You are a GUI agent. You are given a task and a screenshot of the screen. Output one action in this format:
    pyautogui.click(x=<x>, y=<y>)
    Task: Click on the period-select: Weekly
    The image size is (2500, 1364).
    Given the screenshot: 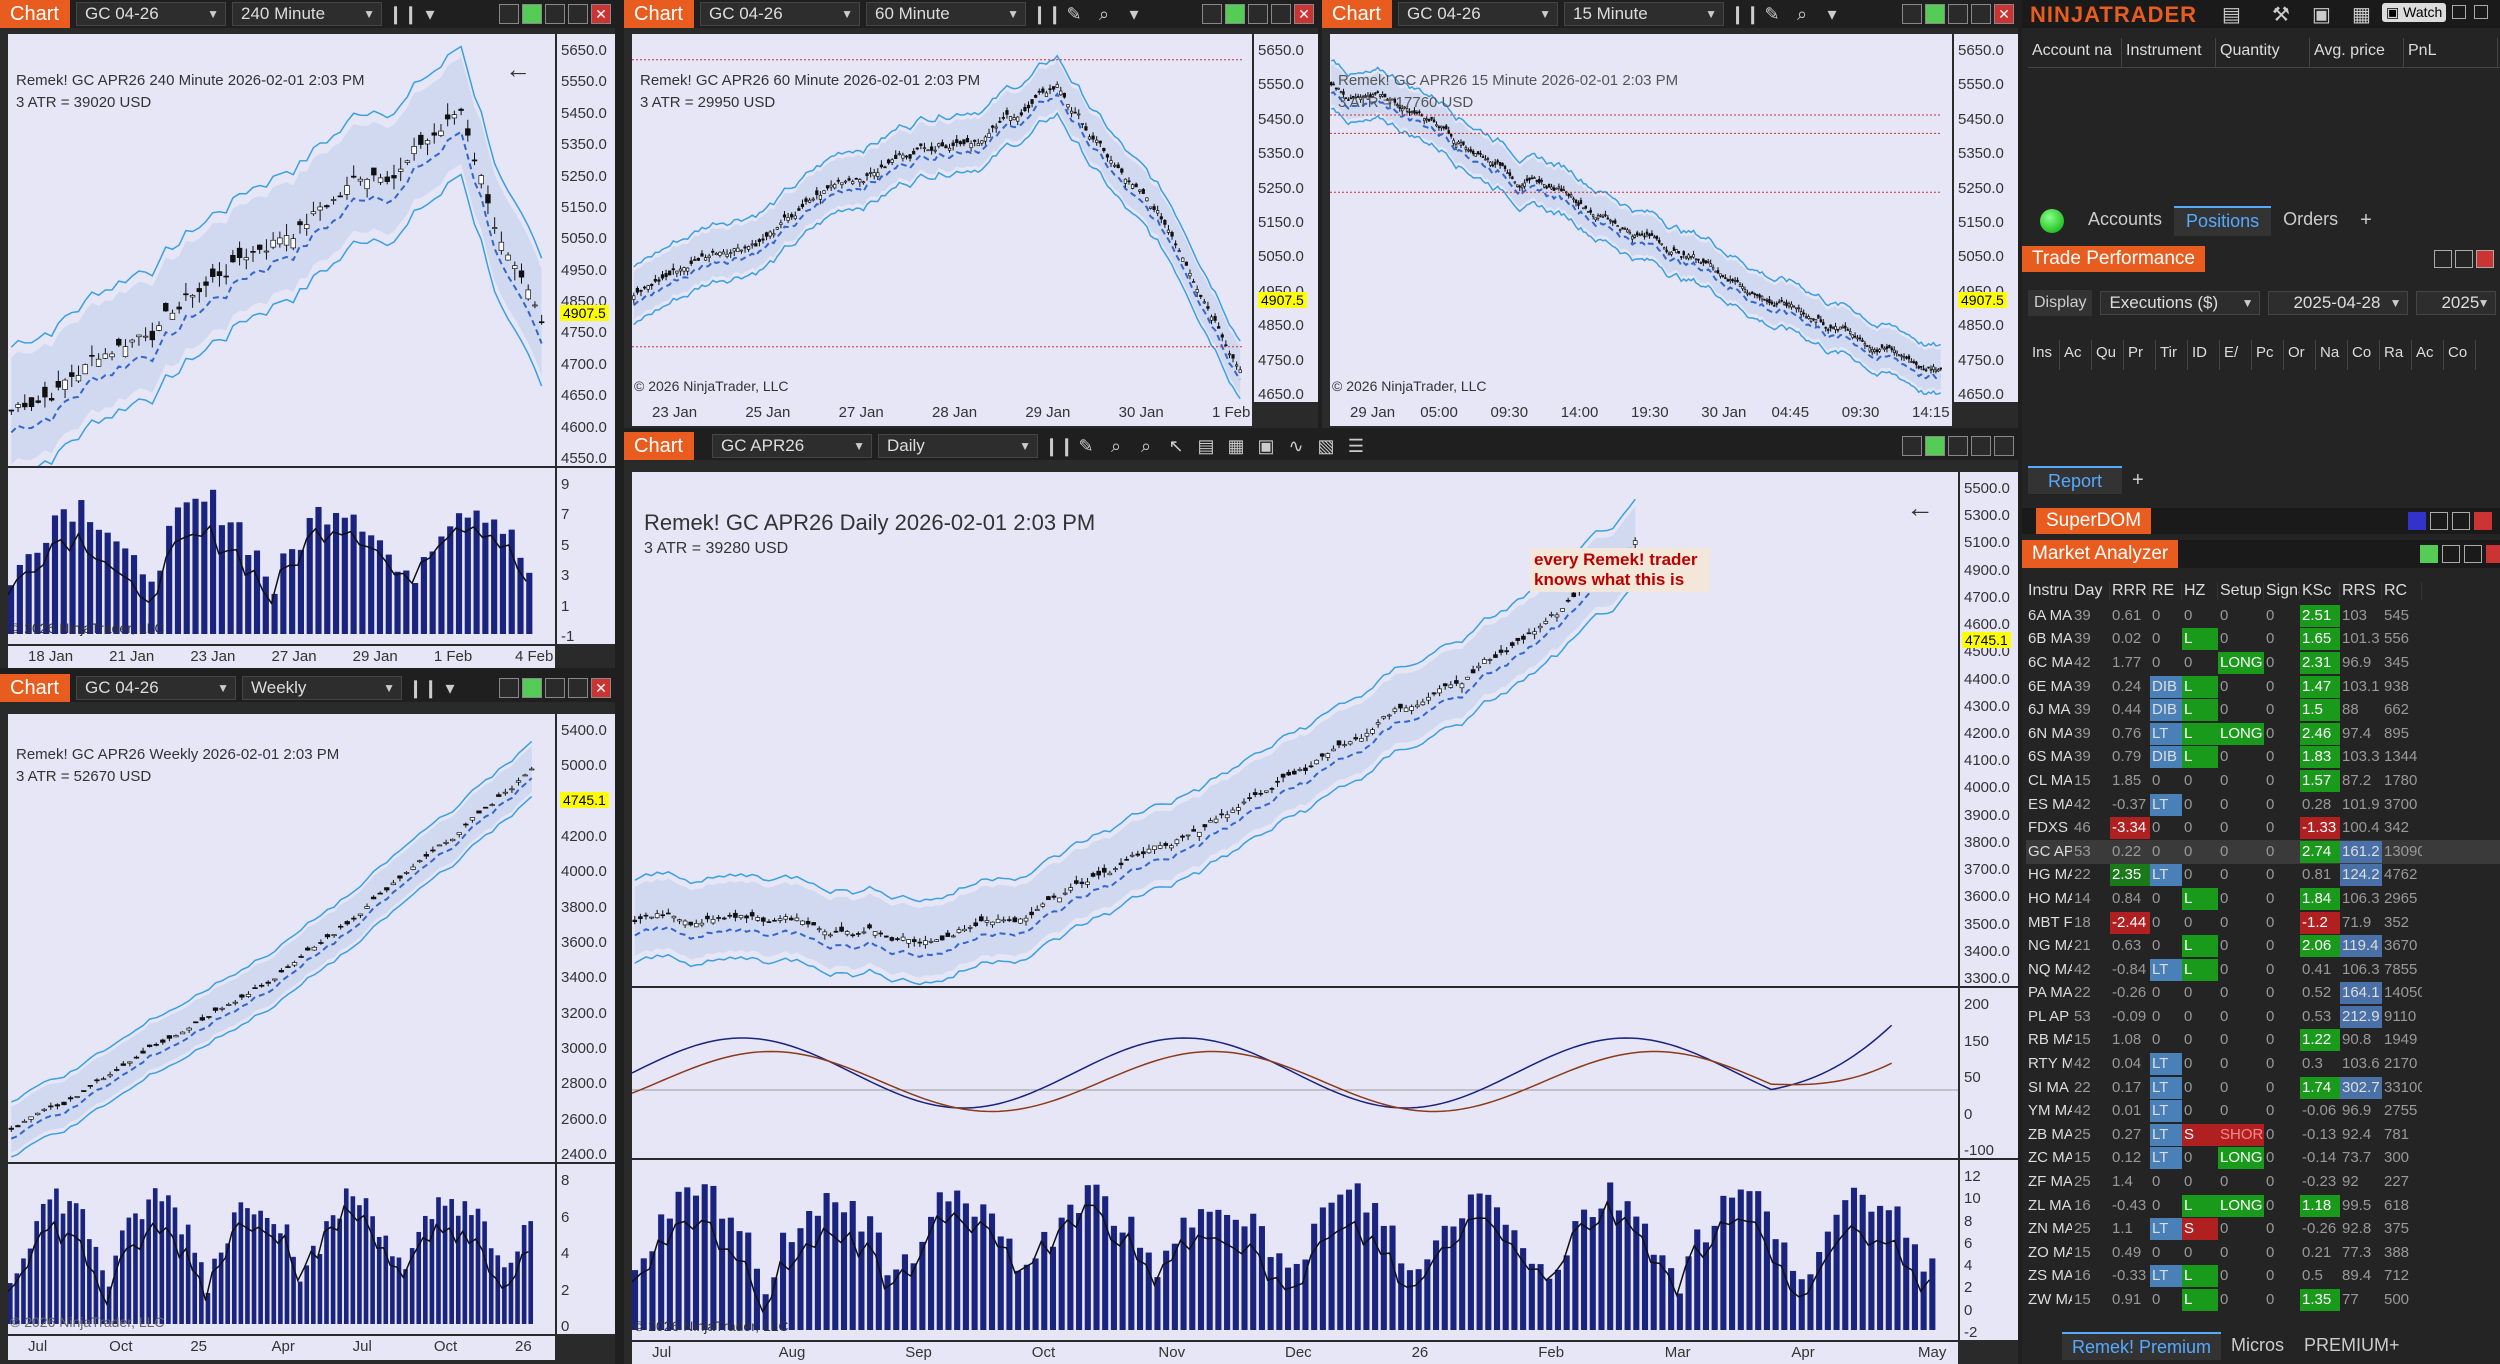 What is the action you would take?
    pyautogui.click(x=322, y=688)
    